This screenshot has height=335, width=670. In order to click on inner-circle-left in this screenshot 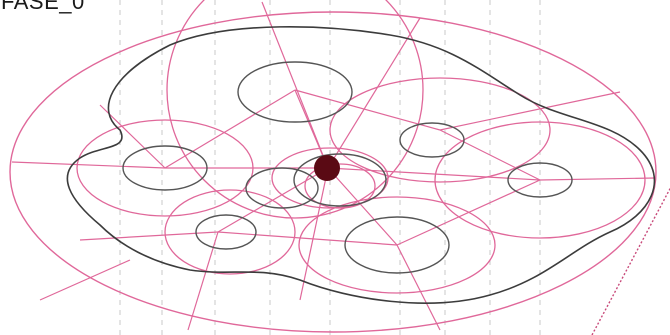, I will do `click(165, 168)`.